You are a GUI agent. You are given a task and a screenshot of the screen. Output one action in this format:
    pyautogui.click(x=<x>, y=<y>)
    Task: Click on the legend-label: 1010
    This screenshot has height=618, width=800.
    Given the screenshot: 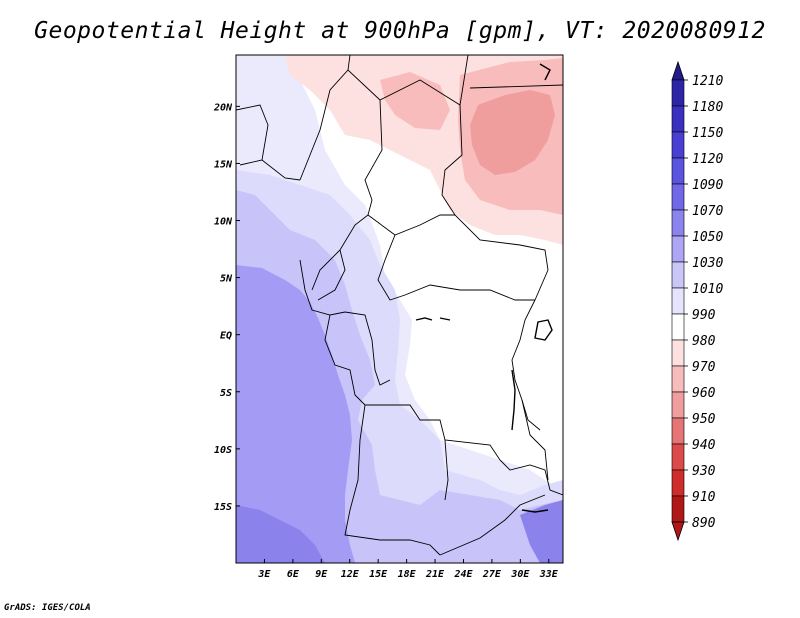 What is the action you would take?
    pyautogui.click(x=707, y=289)
    